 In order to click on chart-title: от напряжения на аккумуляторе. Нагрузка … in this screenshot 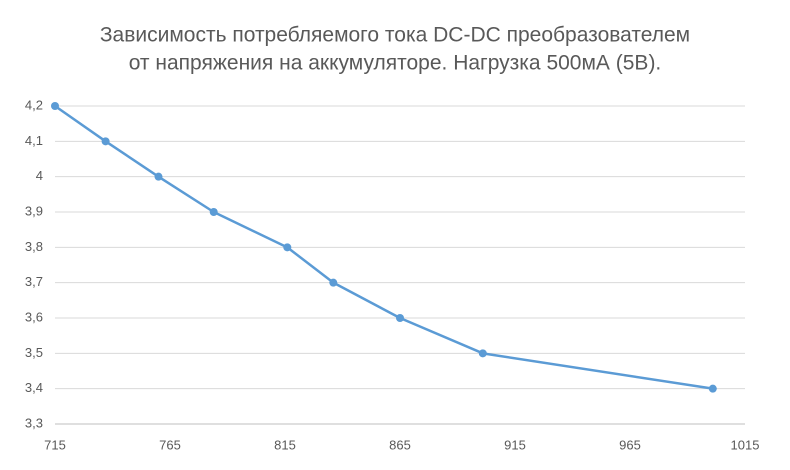, I will do `click(395, 63)`.